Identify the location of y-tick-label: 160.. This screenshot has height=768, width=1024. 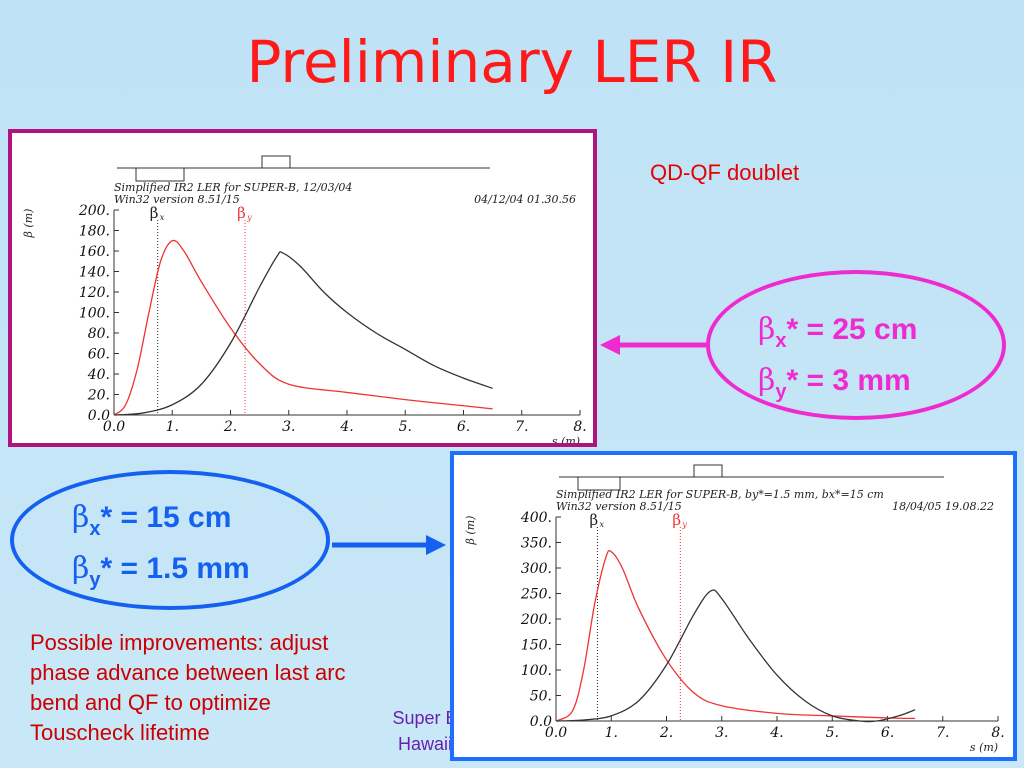
(94, 252).